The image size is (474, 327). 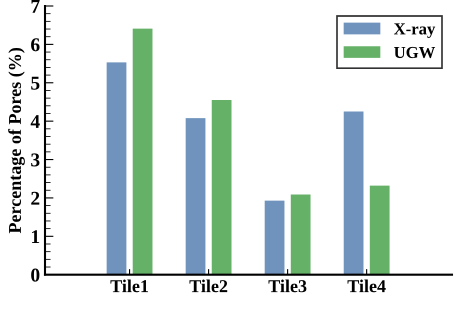 What do you see at coordinates (16, 141) in the screenshot?
I see `y-axis-title: Percentage of Pores (%)` at bounding box center [16, 141].